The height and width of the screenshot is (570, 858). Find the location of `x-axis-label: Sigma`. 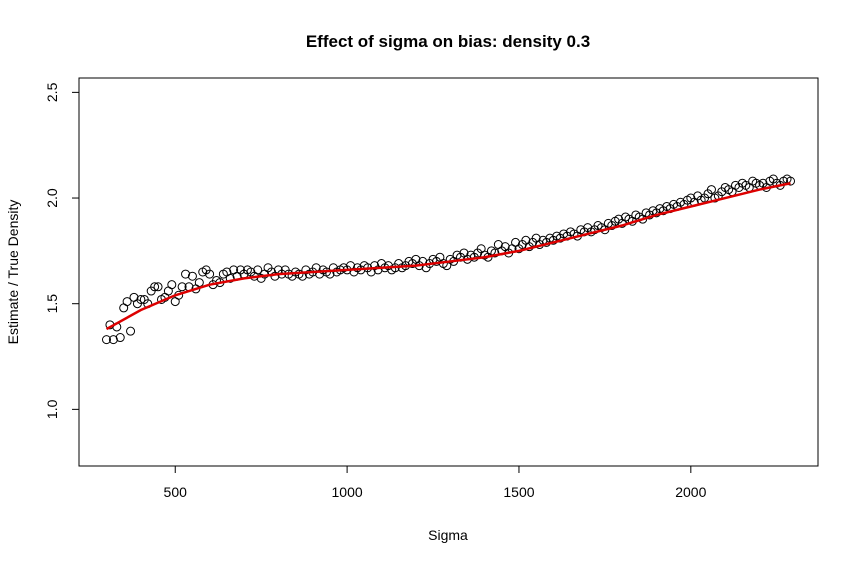

x-axis-label: Sigma is located at coordinates (448, 535).